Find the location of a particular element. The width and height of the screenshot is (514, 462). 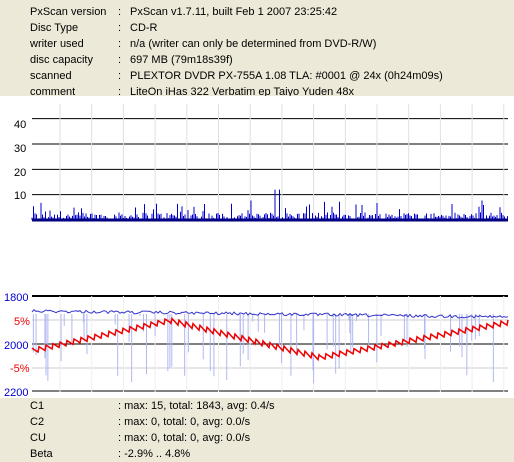

beta-tick-label: -5% is located at coordinates (20, 369).